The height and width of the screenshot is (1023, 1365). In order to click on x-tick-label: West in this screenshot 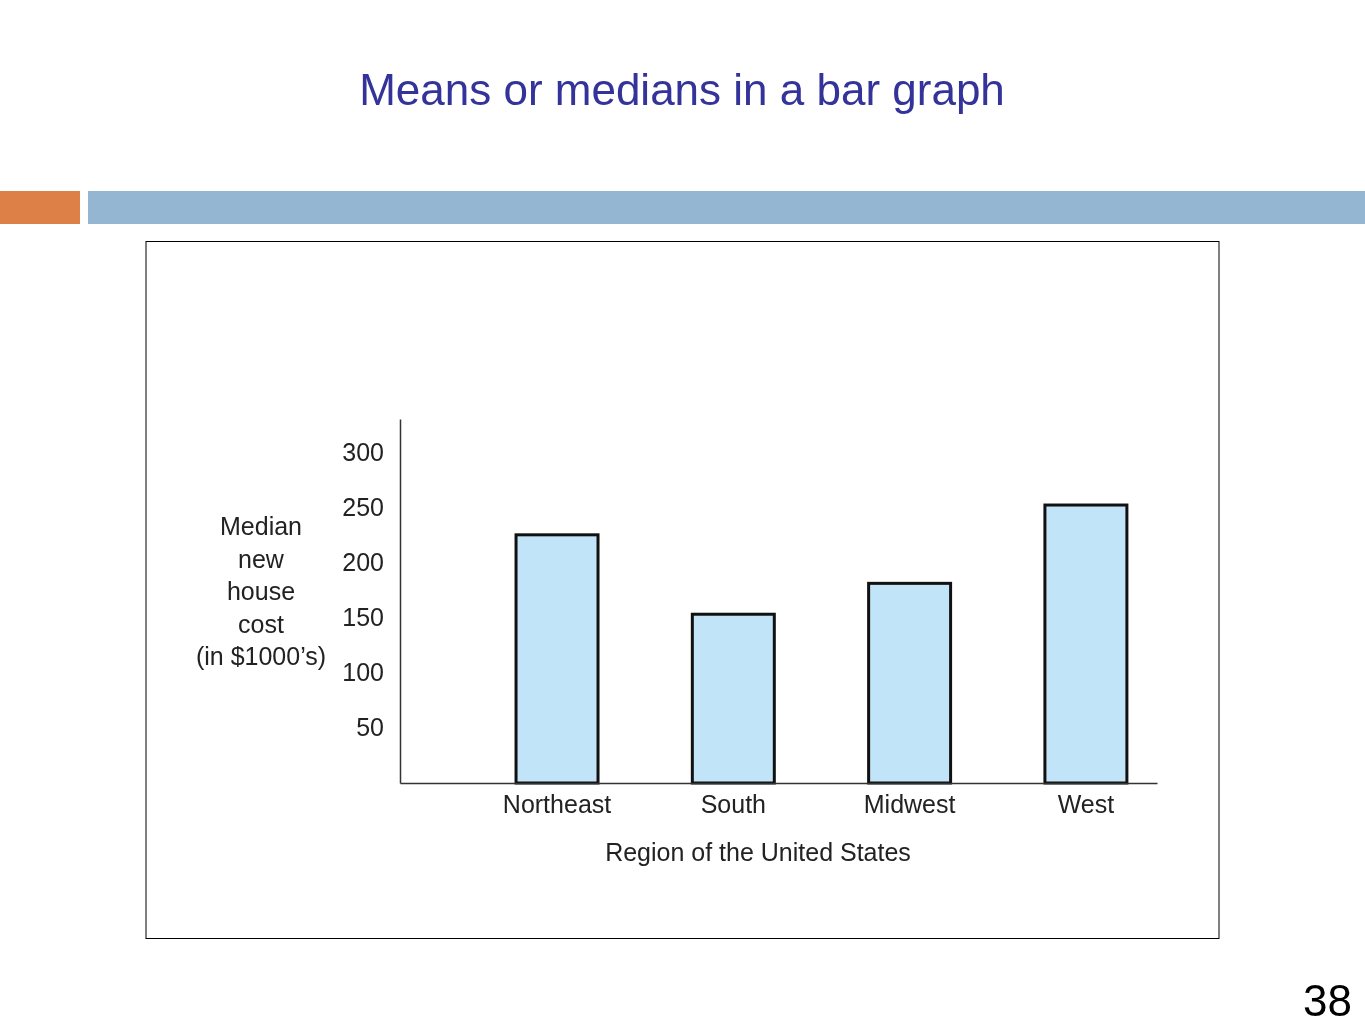, I will do `click(1086, 803)`.